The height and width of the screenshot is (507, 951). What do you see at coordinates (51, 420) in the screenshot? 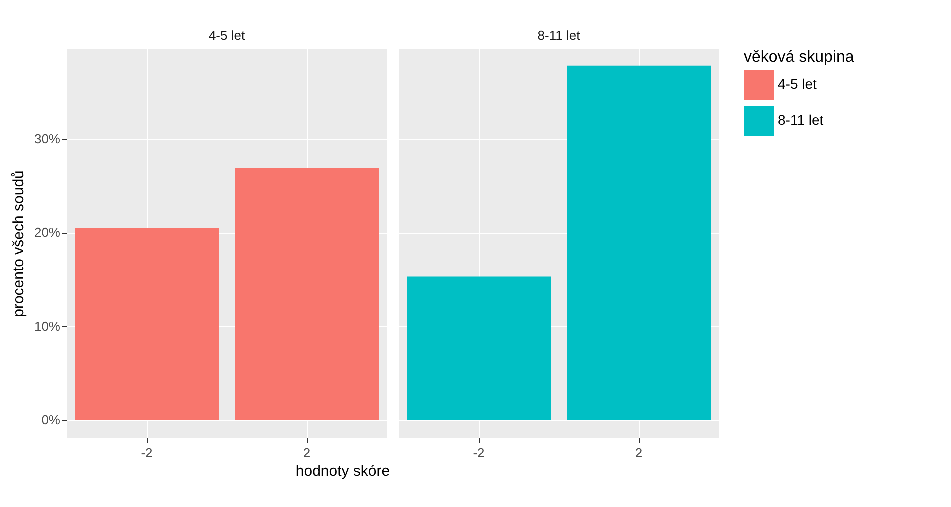
I see `y-tick-label: 0%` at bounding box center [51, 420].